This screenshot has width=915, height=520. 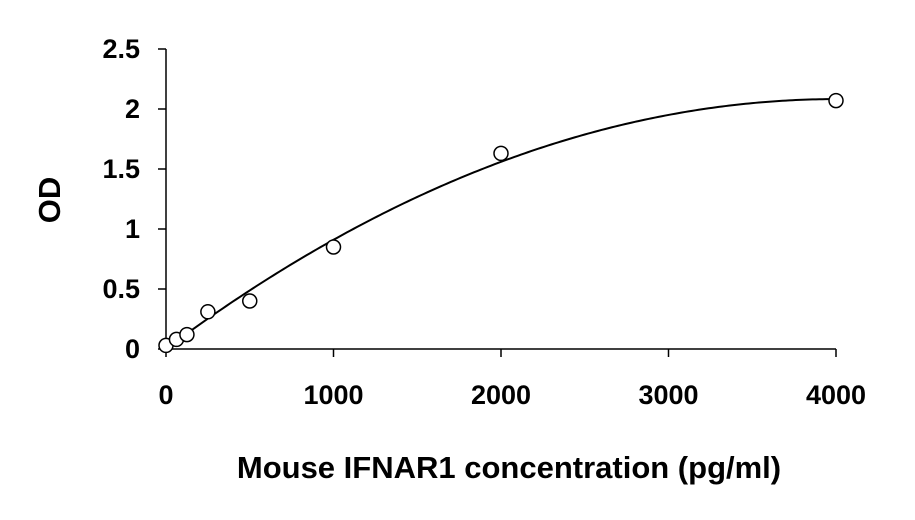 What do you see at coordinates (165, 395) in the screenshot?
I see `x-tick-label: 0` at bounding box center [165, 395].